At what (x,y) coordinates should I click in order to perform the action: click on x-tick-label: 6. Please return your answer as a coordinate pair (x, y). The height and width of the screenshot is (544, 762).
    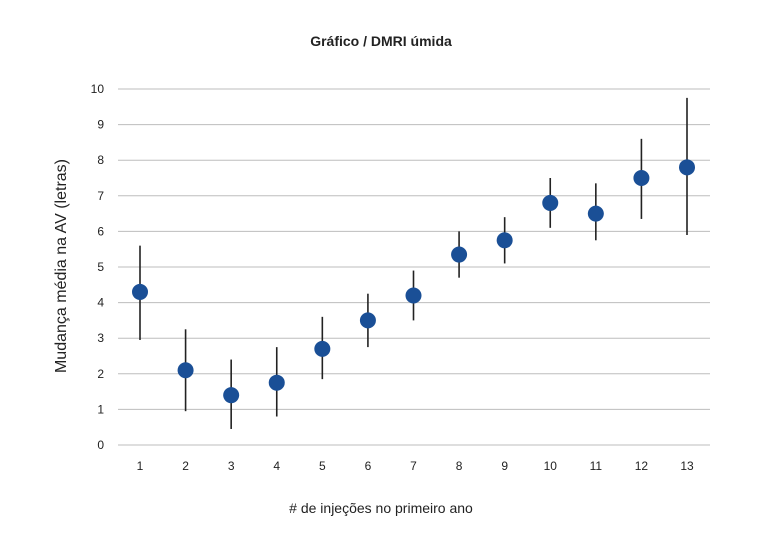
    Looking at the image, I should click on (368, 466).